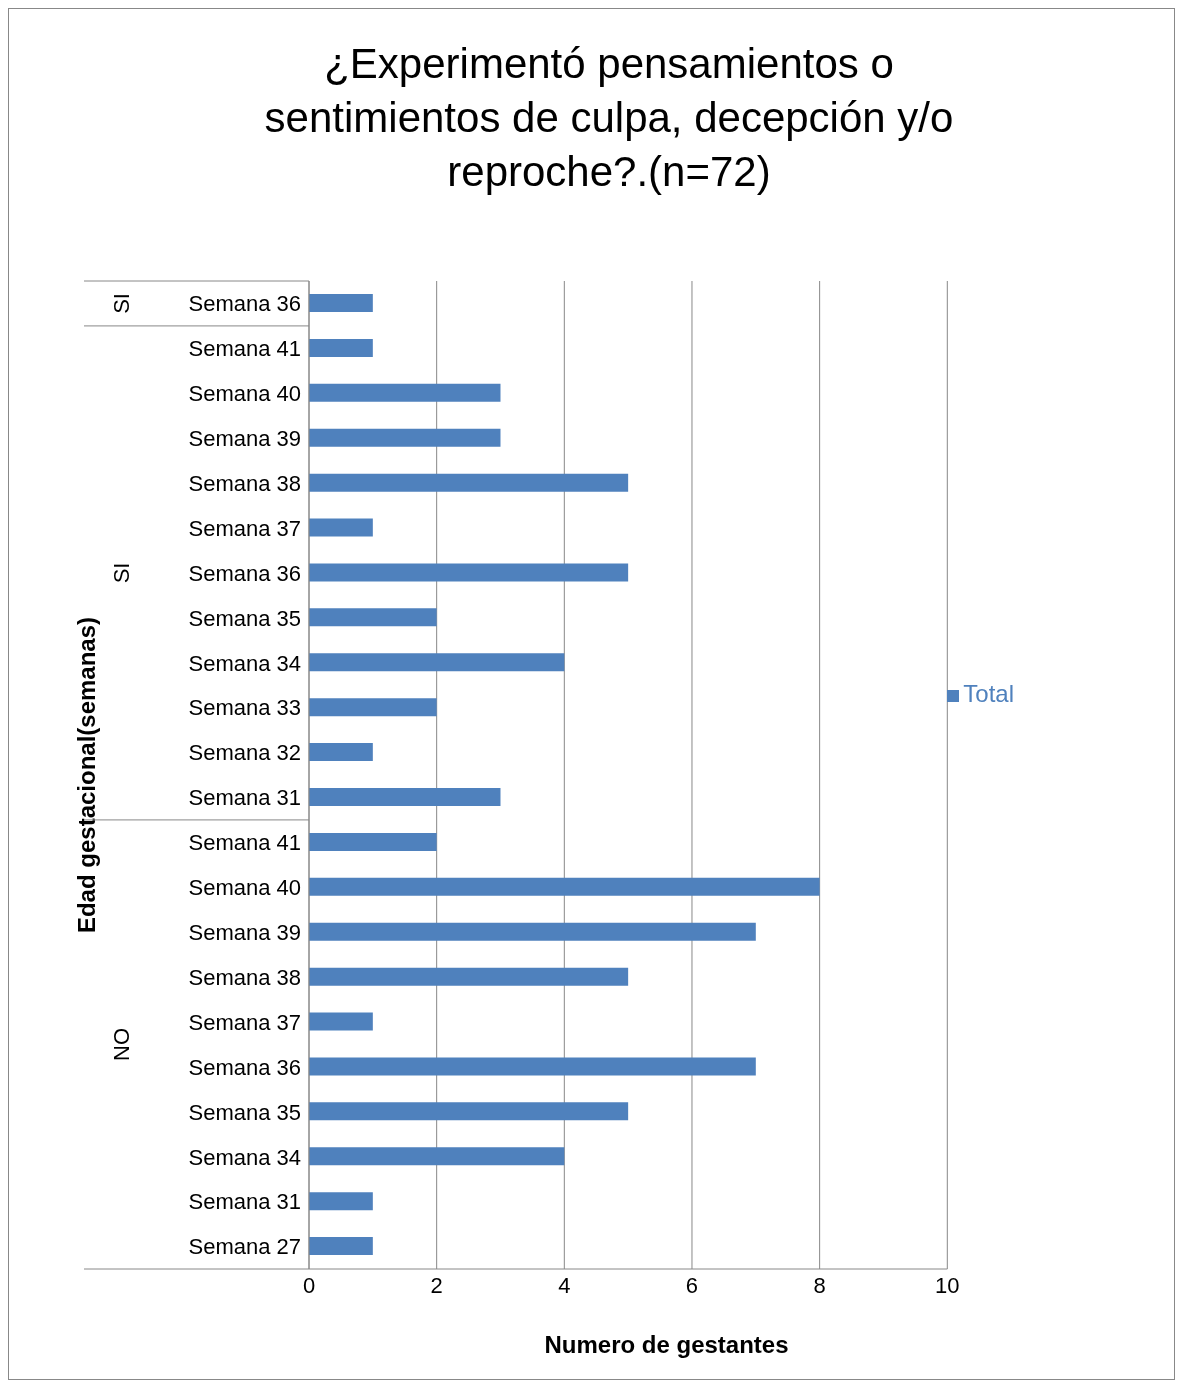 Image resolution: width=1181 pixels, height=1386 pixels. I want to click on y-axis-title: Edad gestacional(semanas), so click(87, 775).